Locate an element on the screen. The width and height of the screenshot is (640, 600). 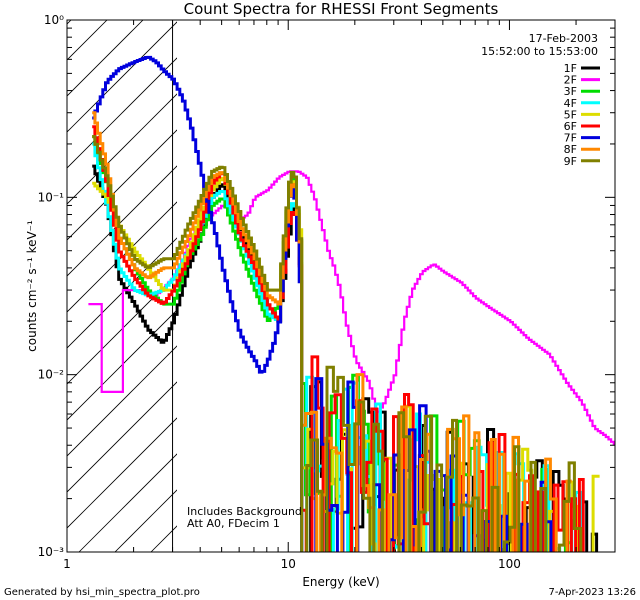
y-tick-label: 10⁻³ is located at coordinates (51, 552).